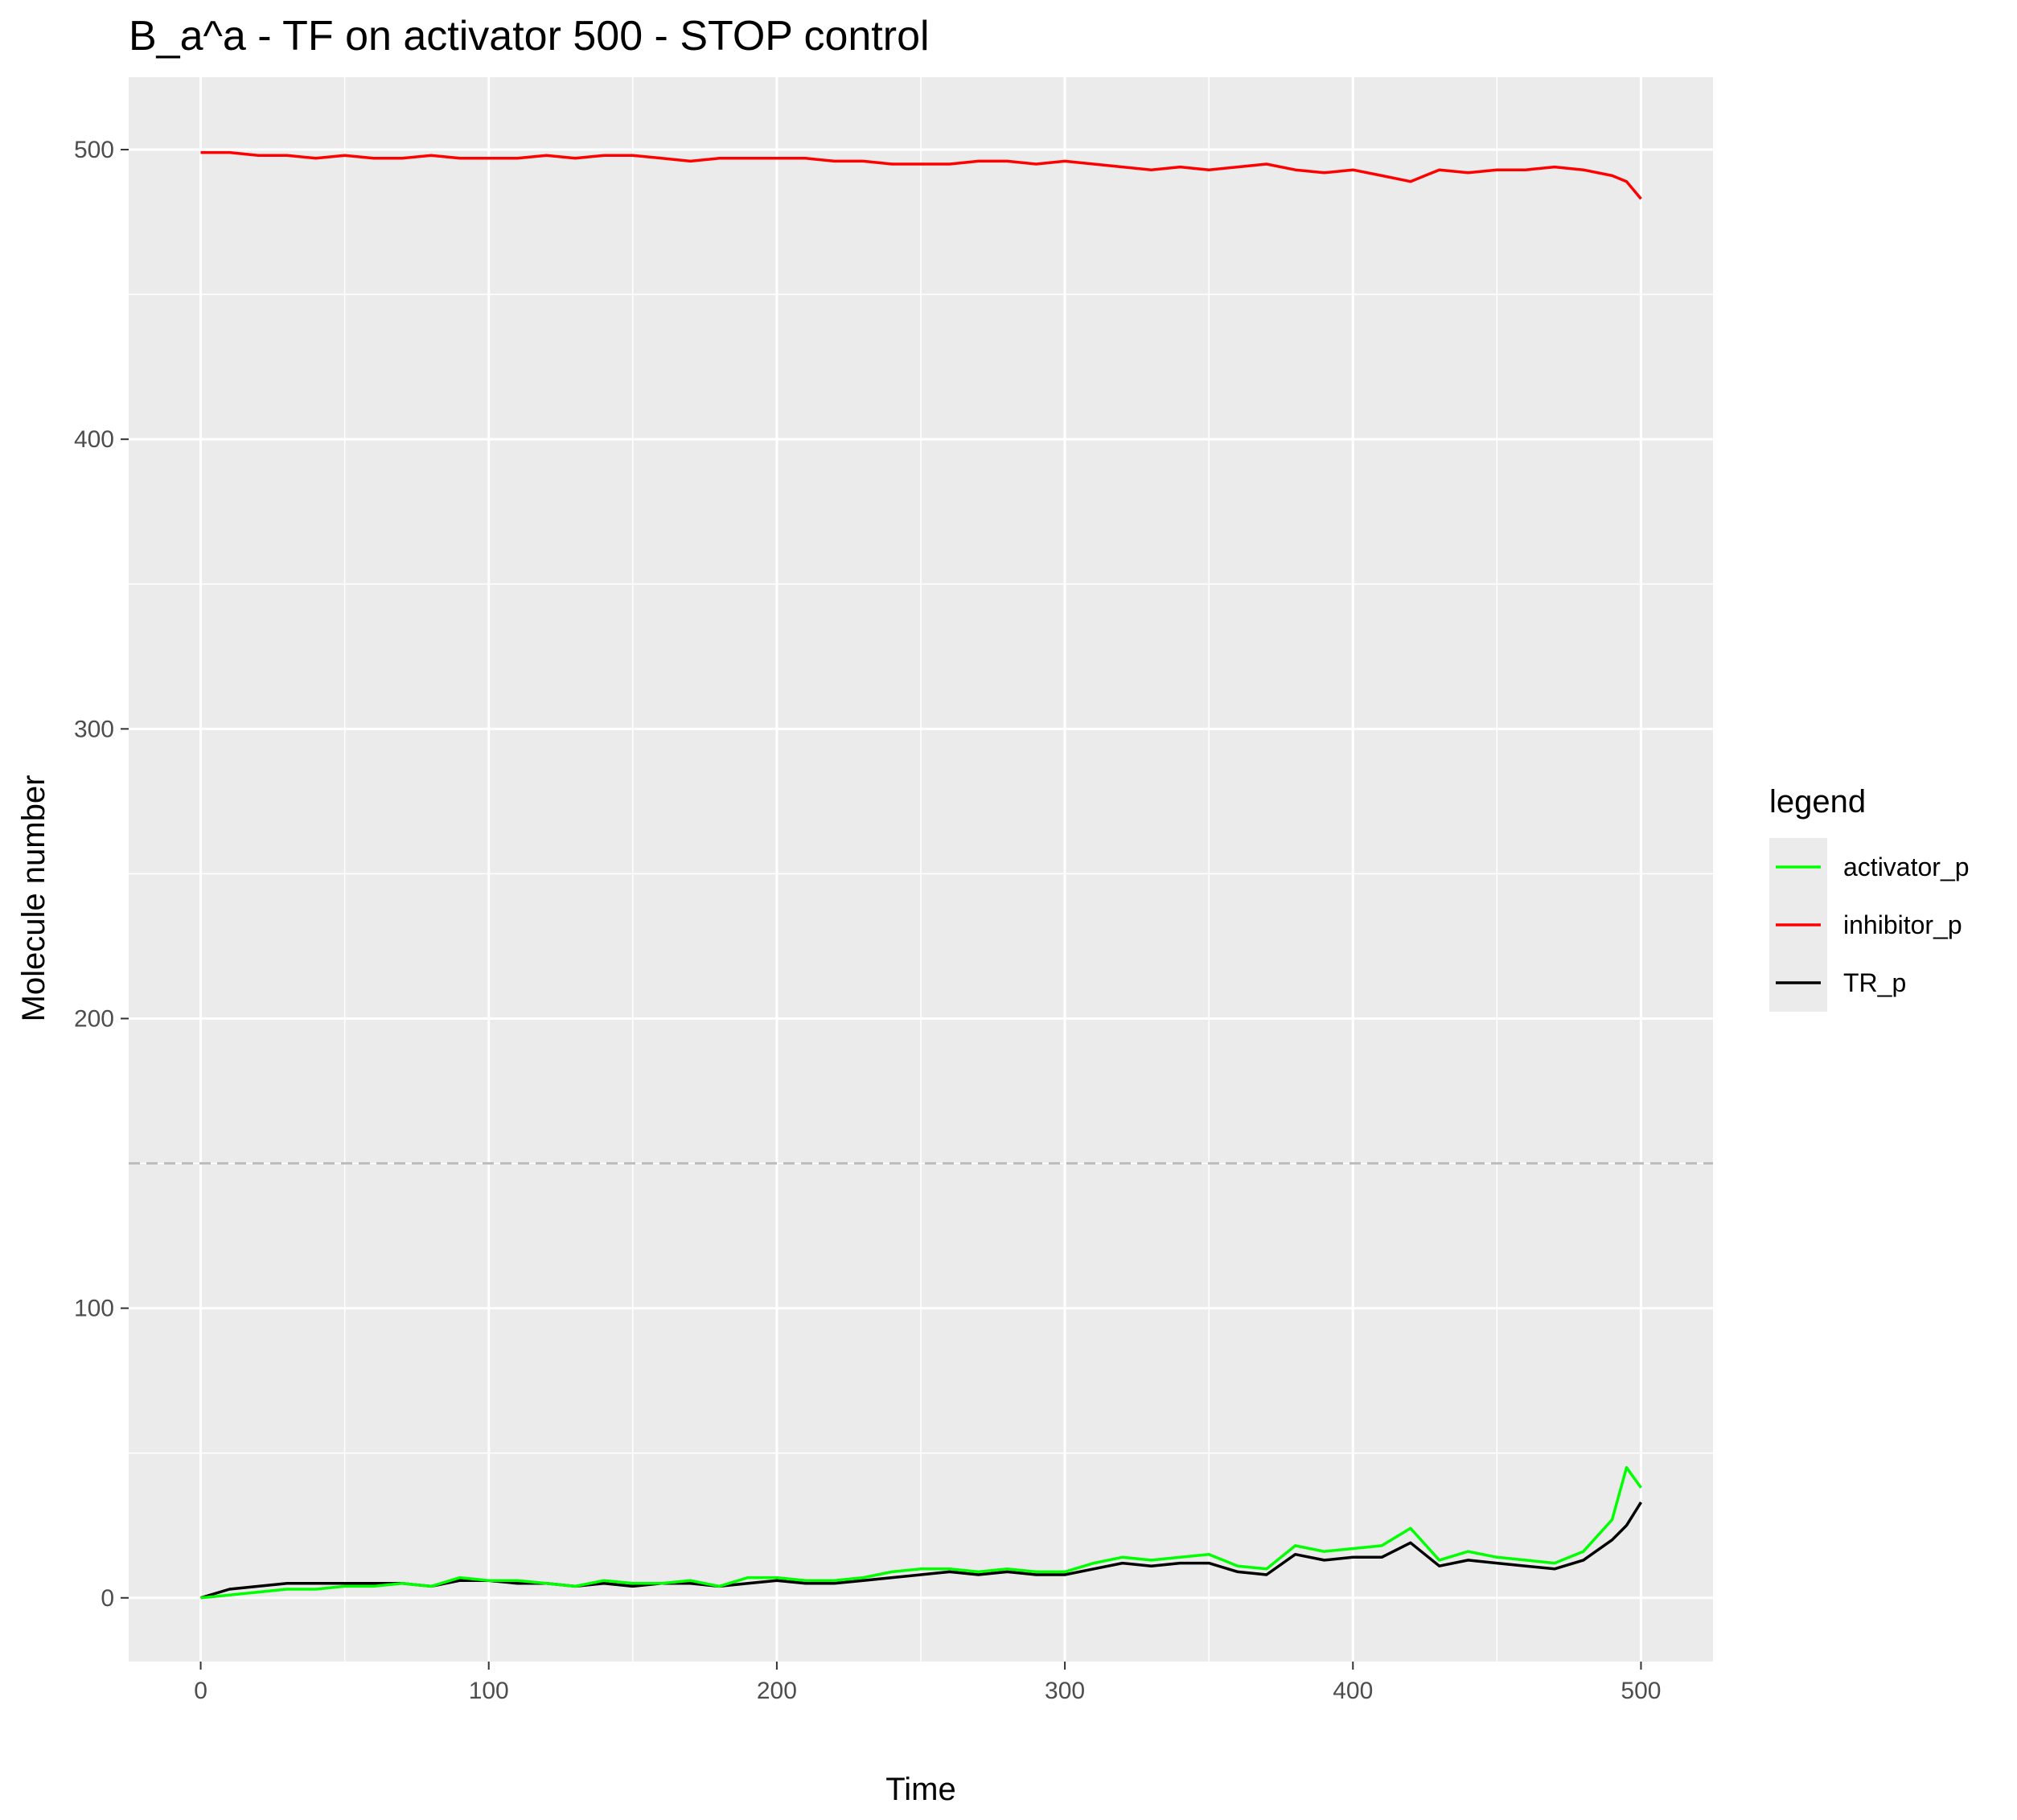 The image size is (2017, 1820). I want to click on y-tick-label: 500, so click(94, 150).